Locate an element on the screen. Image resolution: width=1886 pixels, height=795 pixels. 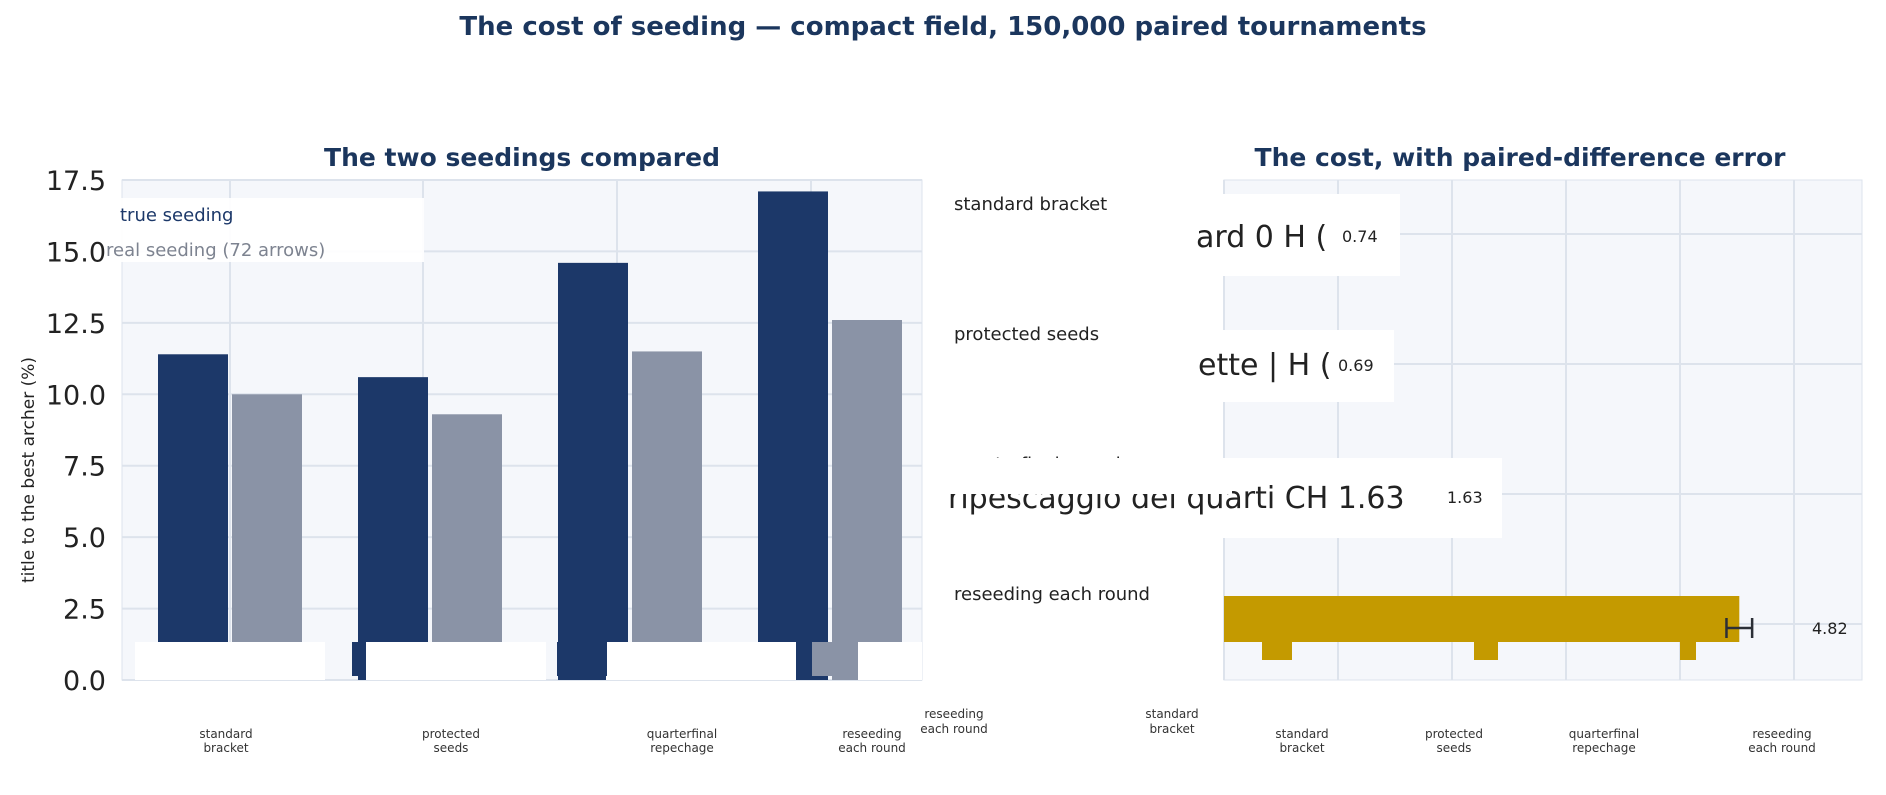
cost-value-label: 0.74 is located at coordinates (1360, 236).